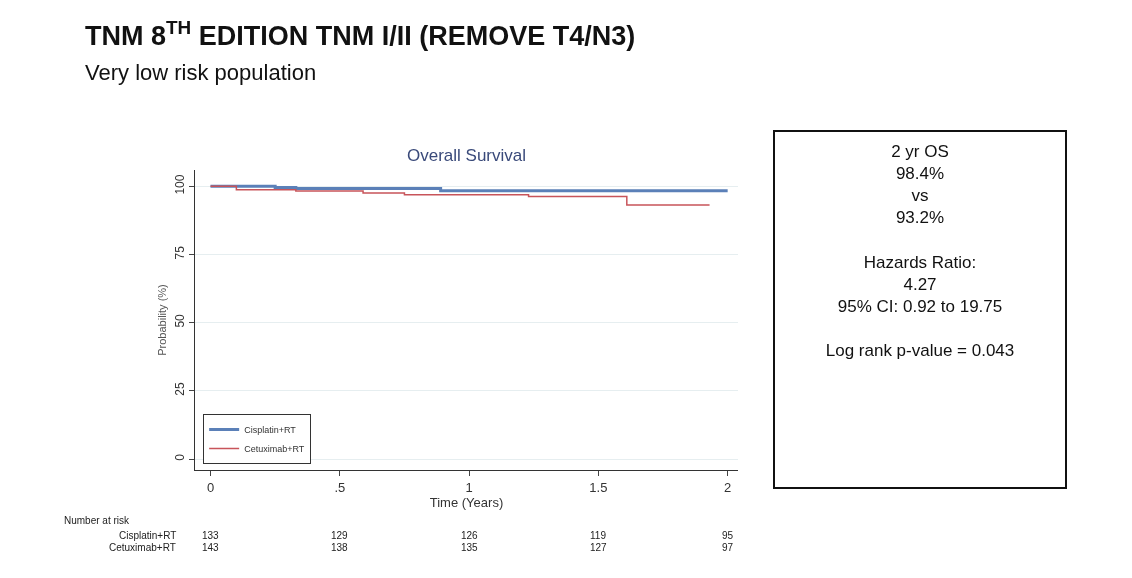 This screenshot has width=1132, height=578. I want to click on y-tick-label: 100, so click(180, 184).